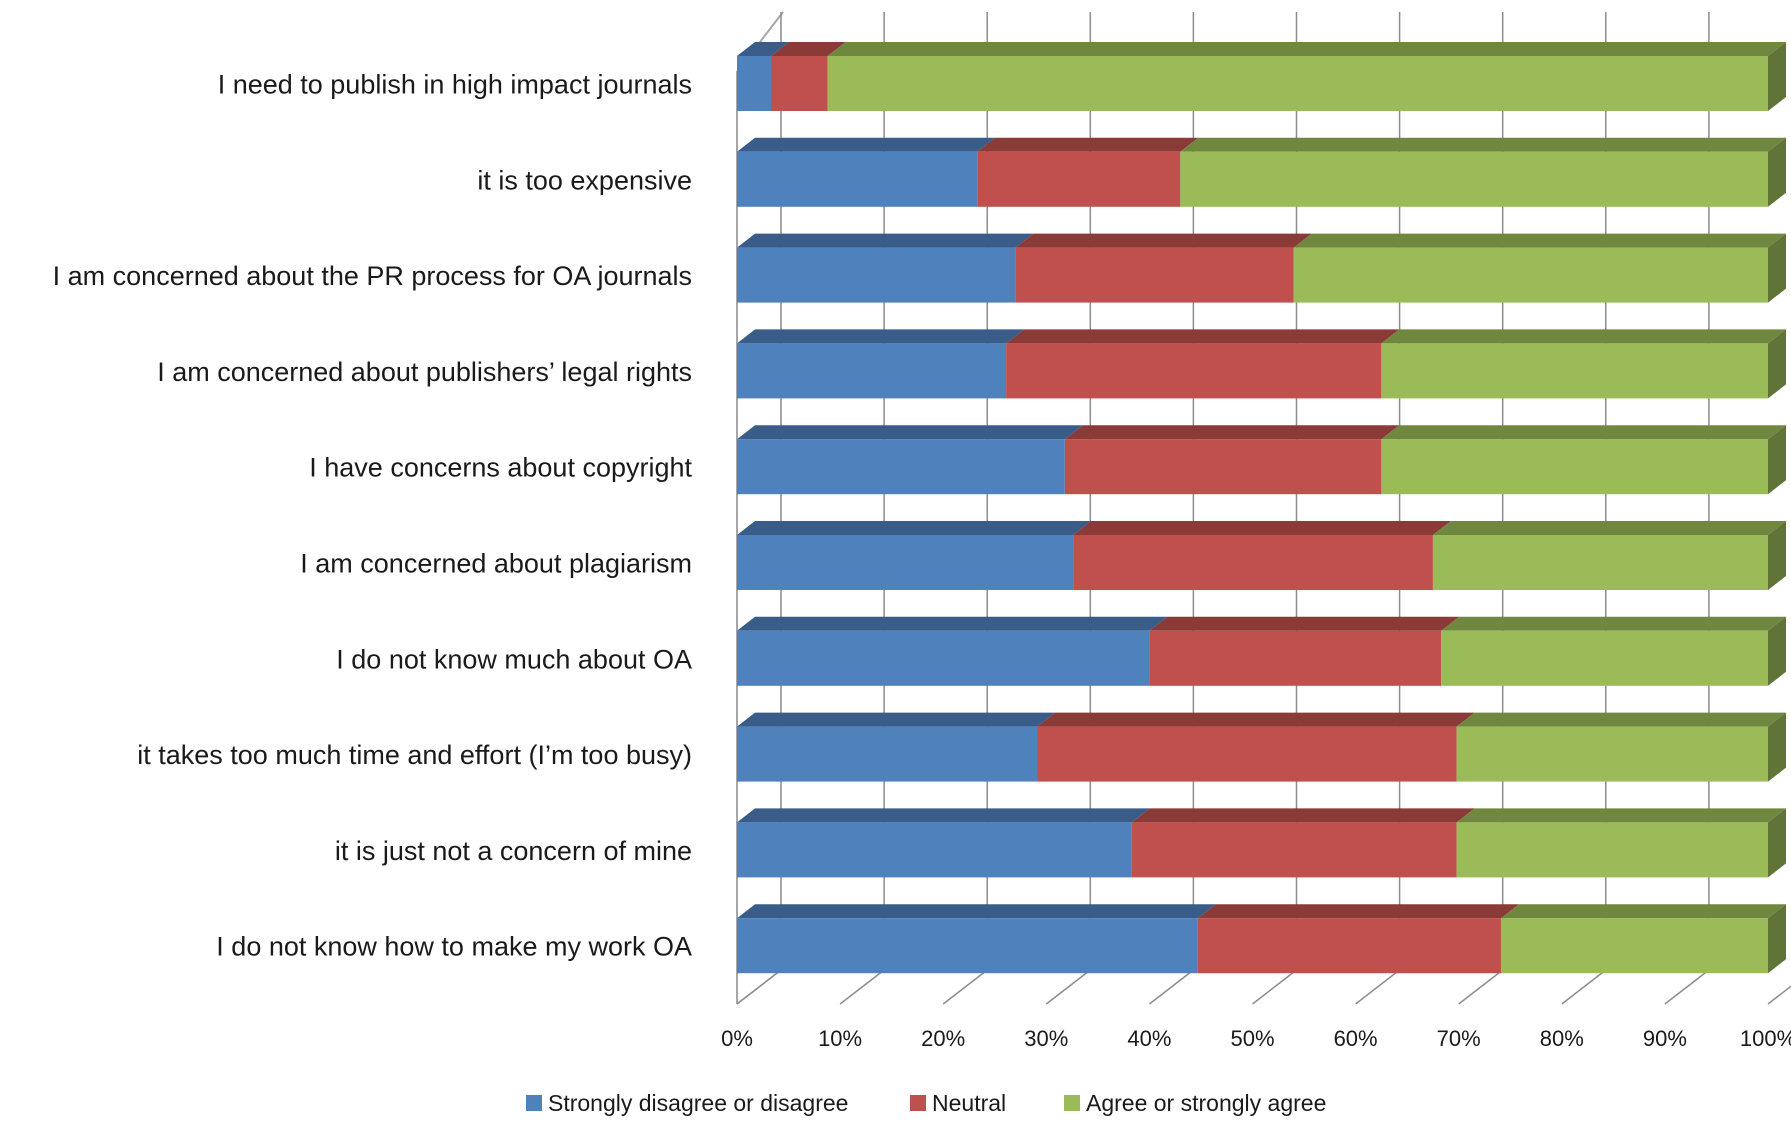  Describe the element at coordinates (514, 659) in the screenshot. I see `category-label: I do not know much about OA` at that location.